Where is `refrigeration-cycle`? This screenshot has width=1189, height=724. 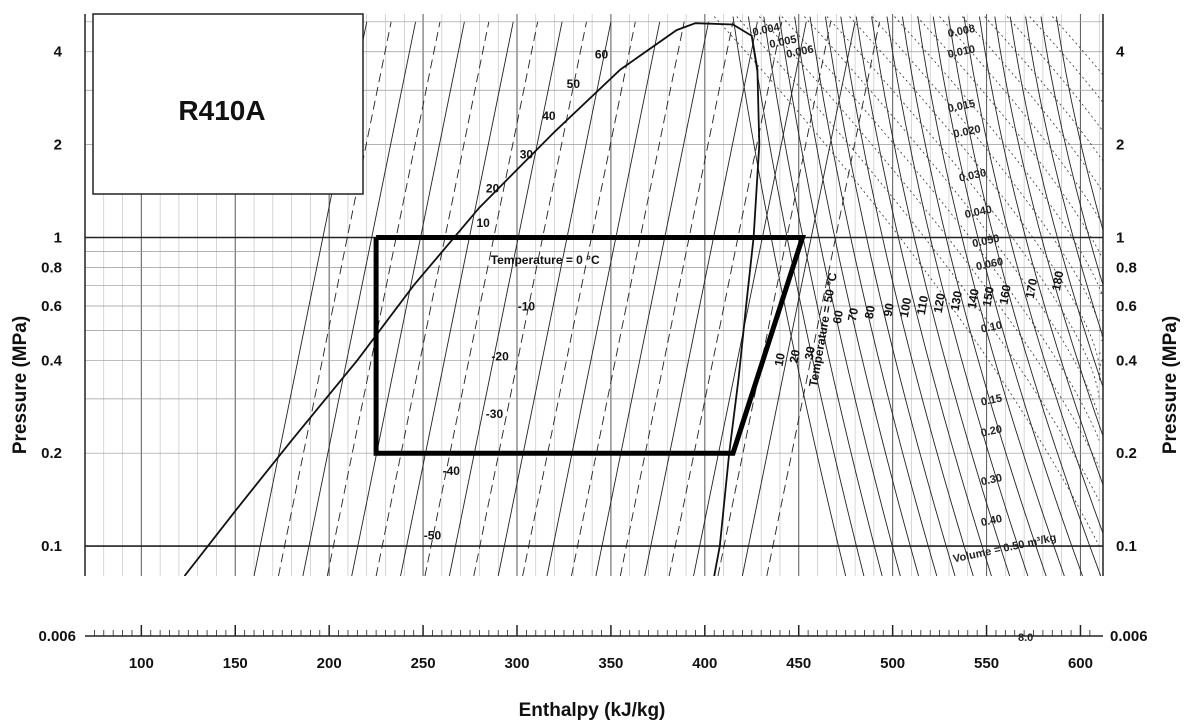
refrigeration-cycle is located at coordinates (589, 345).